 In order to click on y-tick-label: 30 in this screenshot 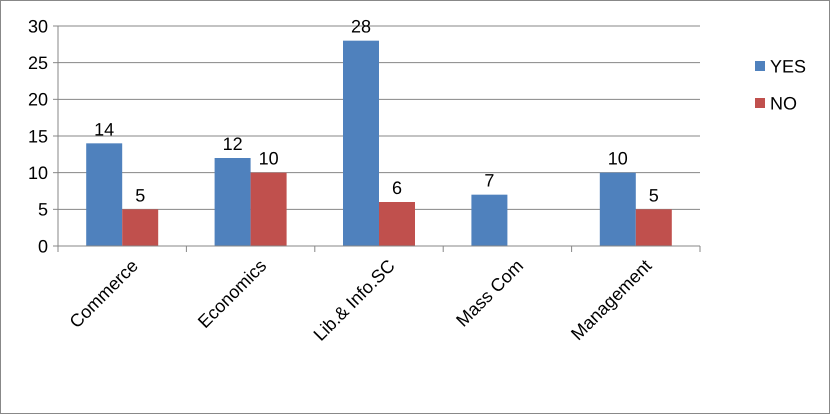, I will do `click(38, 26)`.